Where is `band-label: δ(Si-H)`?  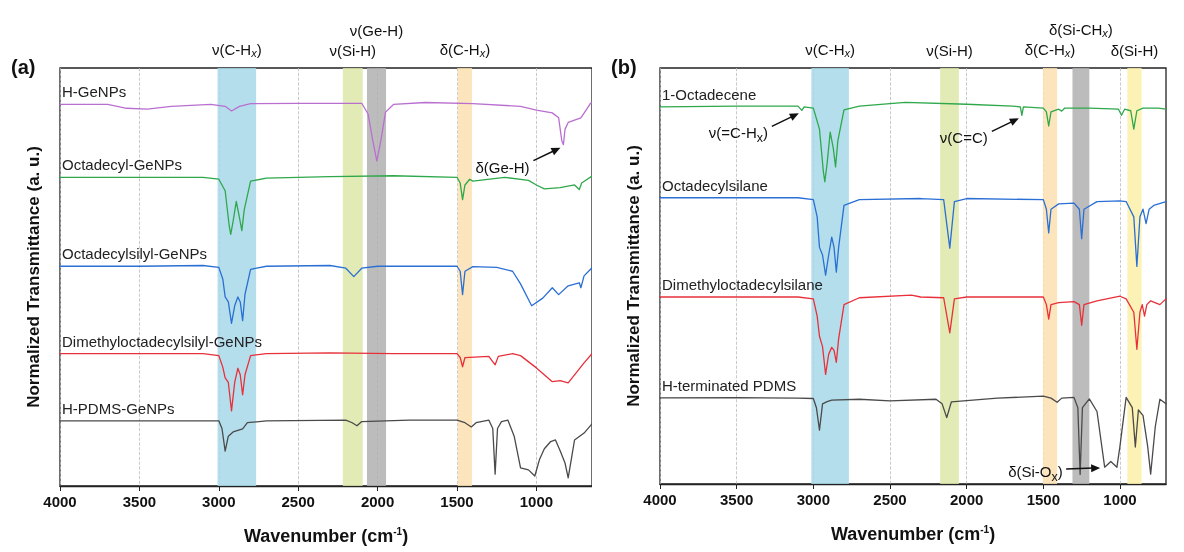
band-label: δ(Si-H) is located at coordinates (1134, 50).